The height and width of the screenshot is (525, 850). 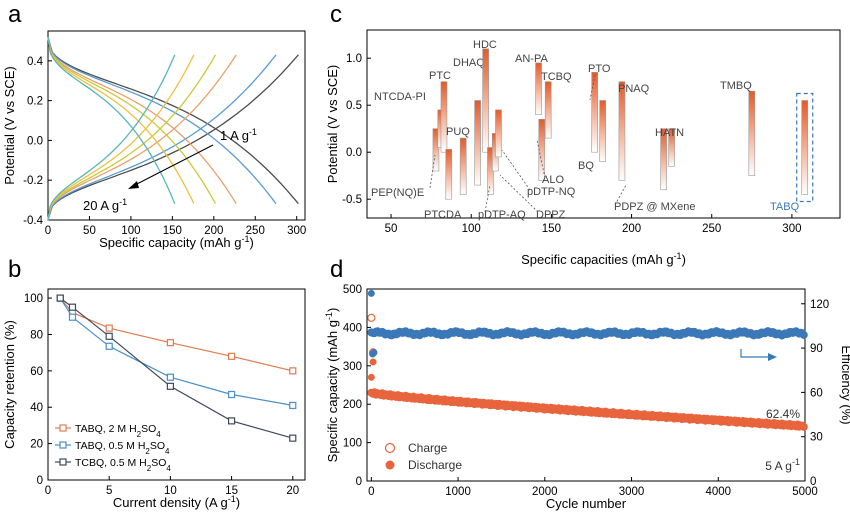 What do you see at coordinates (14, 269) in the screenshot?
I see `panel-label-b: b` at bounding box center [14, 269].